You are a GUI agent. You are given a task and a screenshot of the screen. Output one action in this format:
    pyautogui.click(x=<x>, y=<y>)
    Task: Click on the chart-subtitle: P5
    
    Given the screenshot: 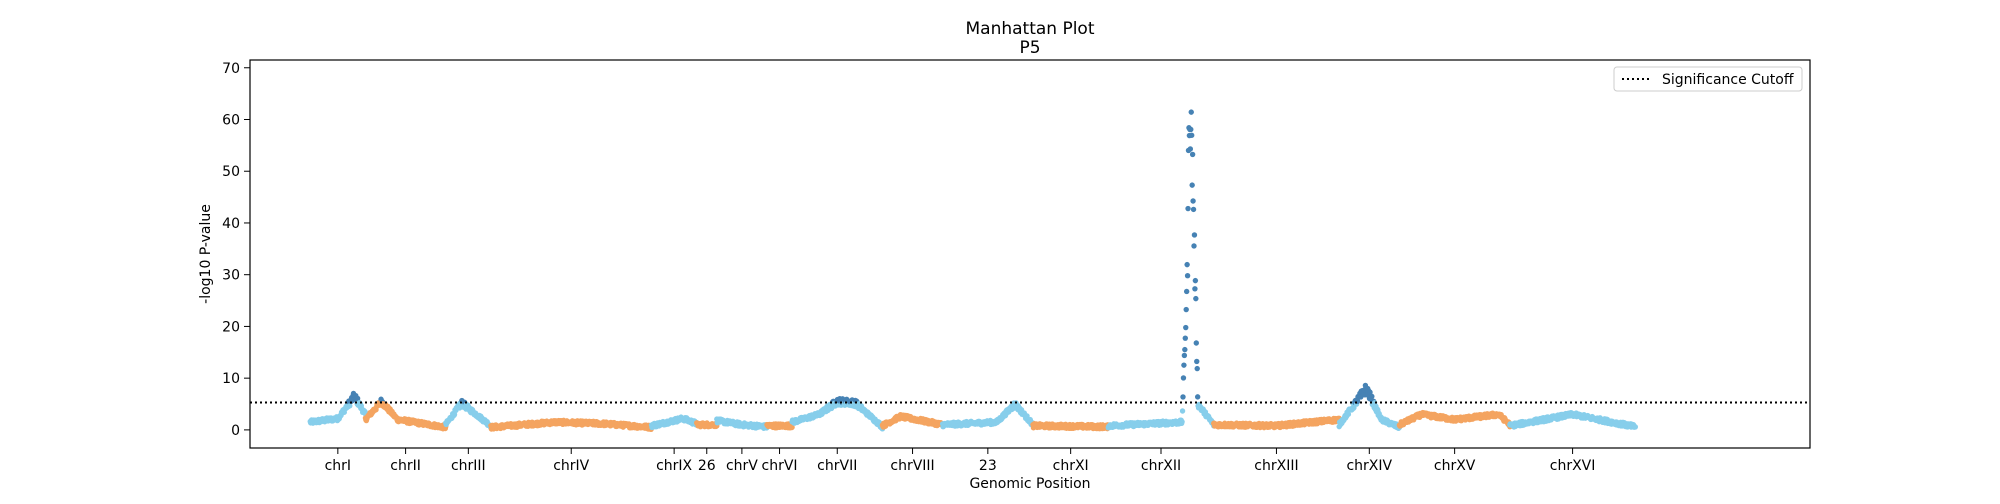 What is the action you would take?
    pyautogui.click(x=1029, y=48)
    